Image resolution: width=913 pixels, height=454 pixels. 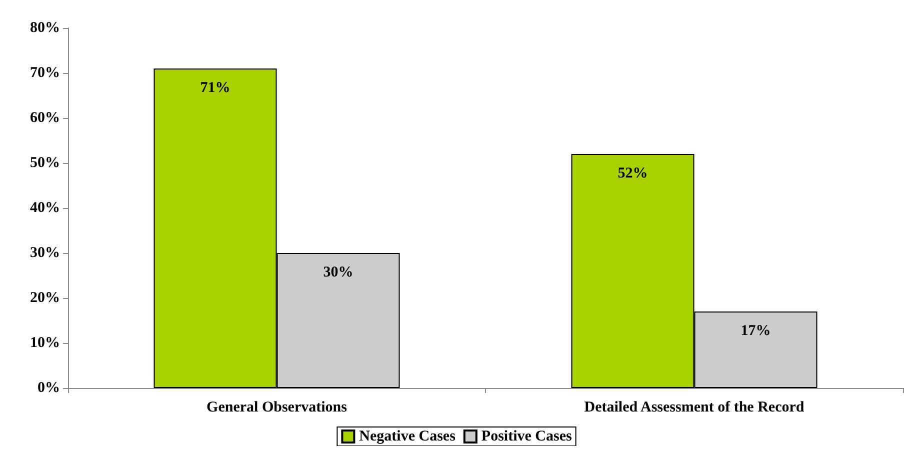 I want to click on data-label: 30%, so click(x=338, y=272).